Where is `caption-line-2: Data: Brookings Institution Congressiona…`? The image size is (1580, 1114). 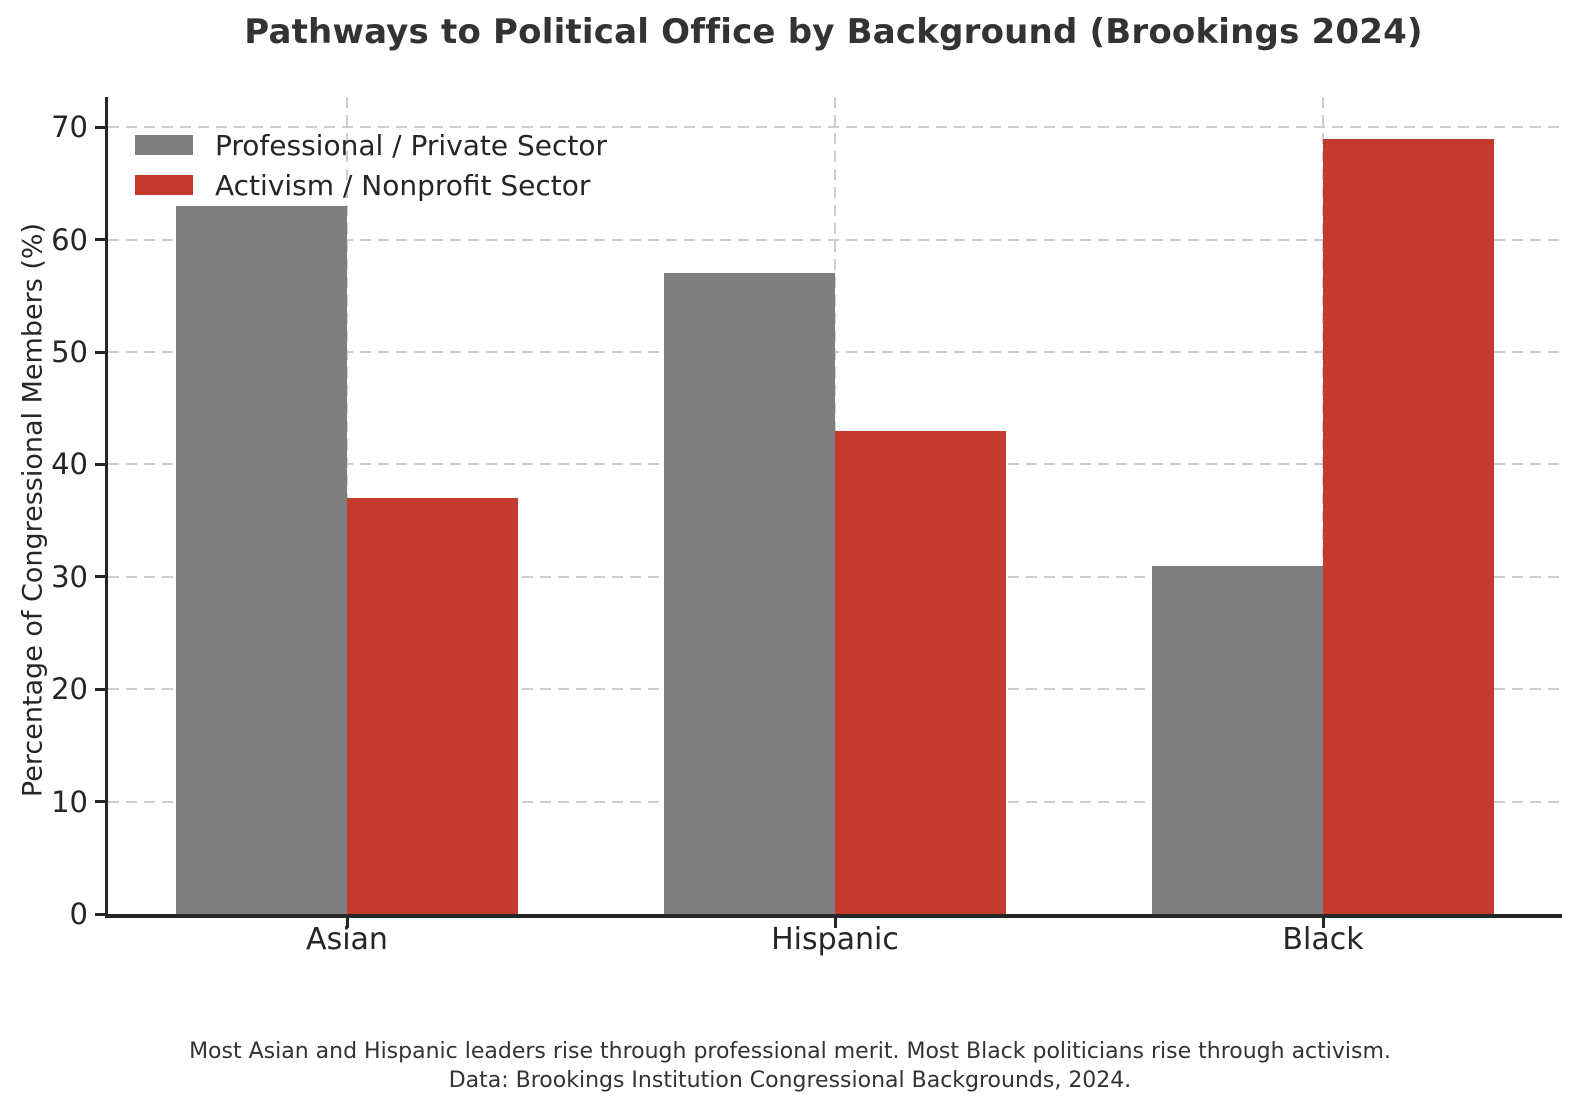 caption-line-2: Data: Brookings Institution Congressiona… is located at coordinates (790, 1080).